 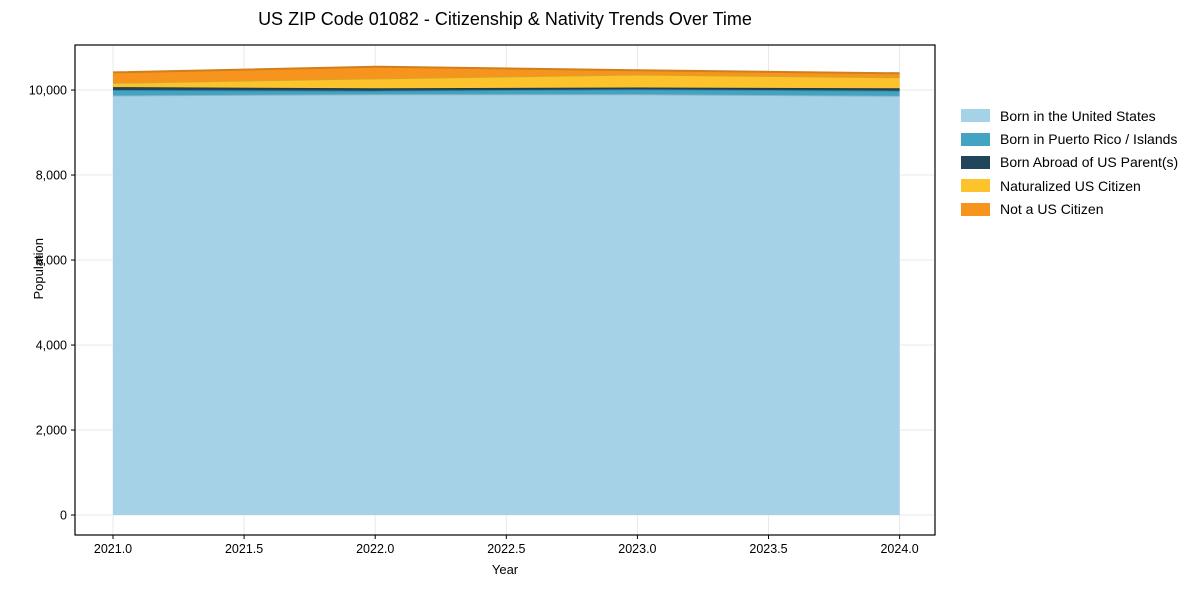 What do you see at coordinates (51, 261) in the screenshot?
I see `y-tick-label: 6,000` at bounding box center [51, 261].